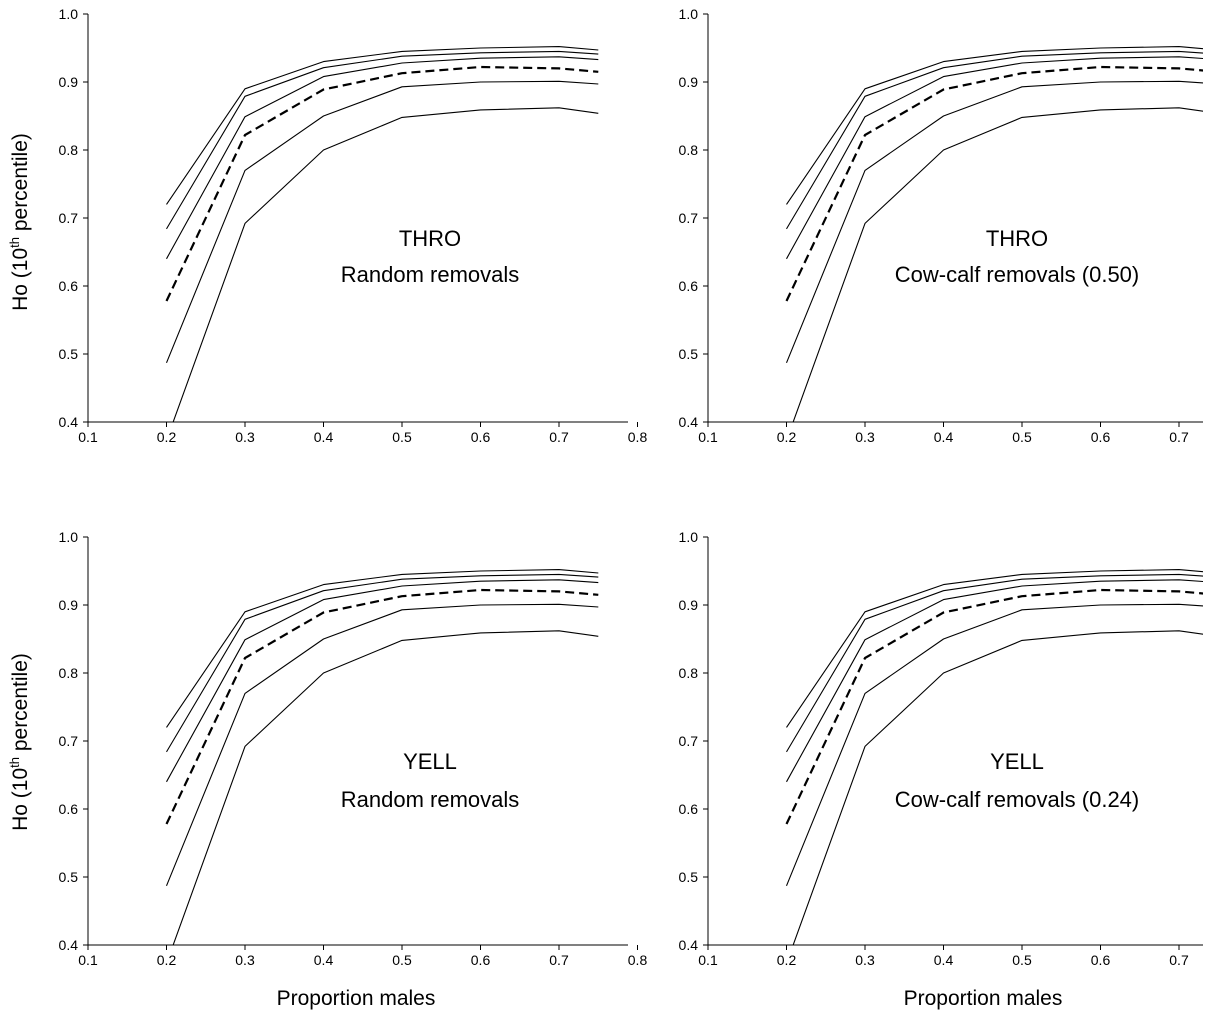  I want to click on y-axis-label-top: Ho (10th percentile), so click(19, 222).